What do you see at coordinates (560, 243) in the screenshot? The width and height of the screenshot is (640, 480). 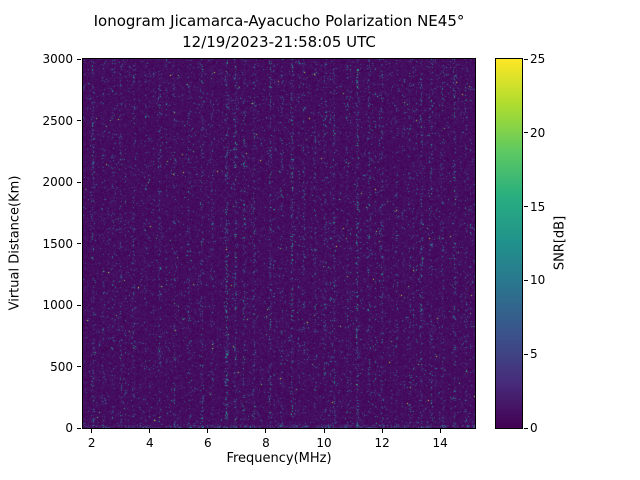 I see `colorbar-label: SNR[dB]` at bounding box center [560, 243].